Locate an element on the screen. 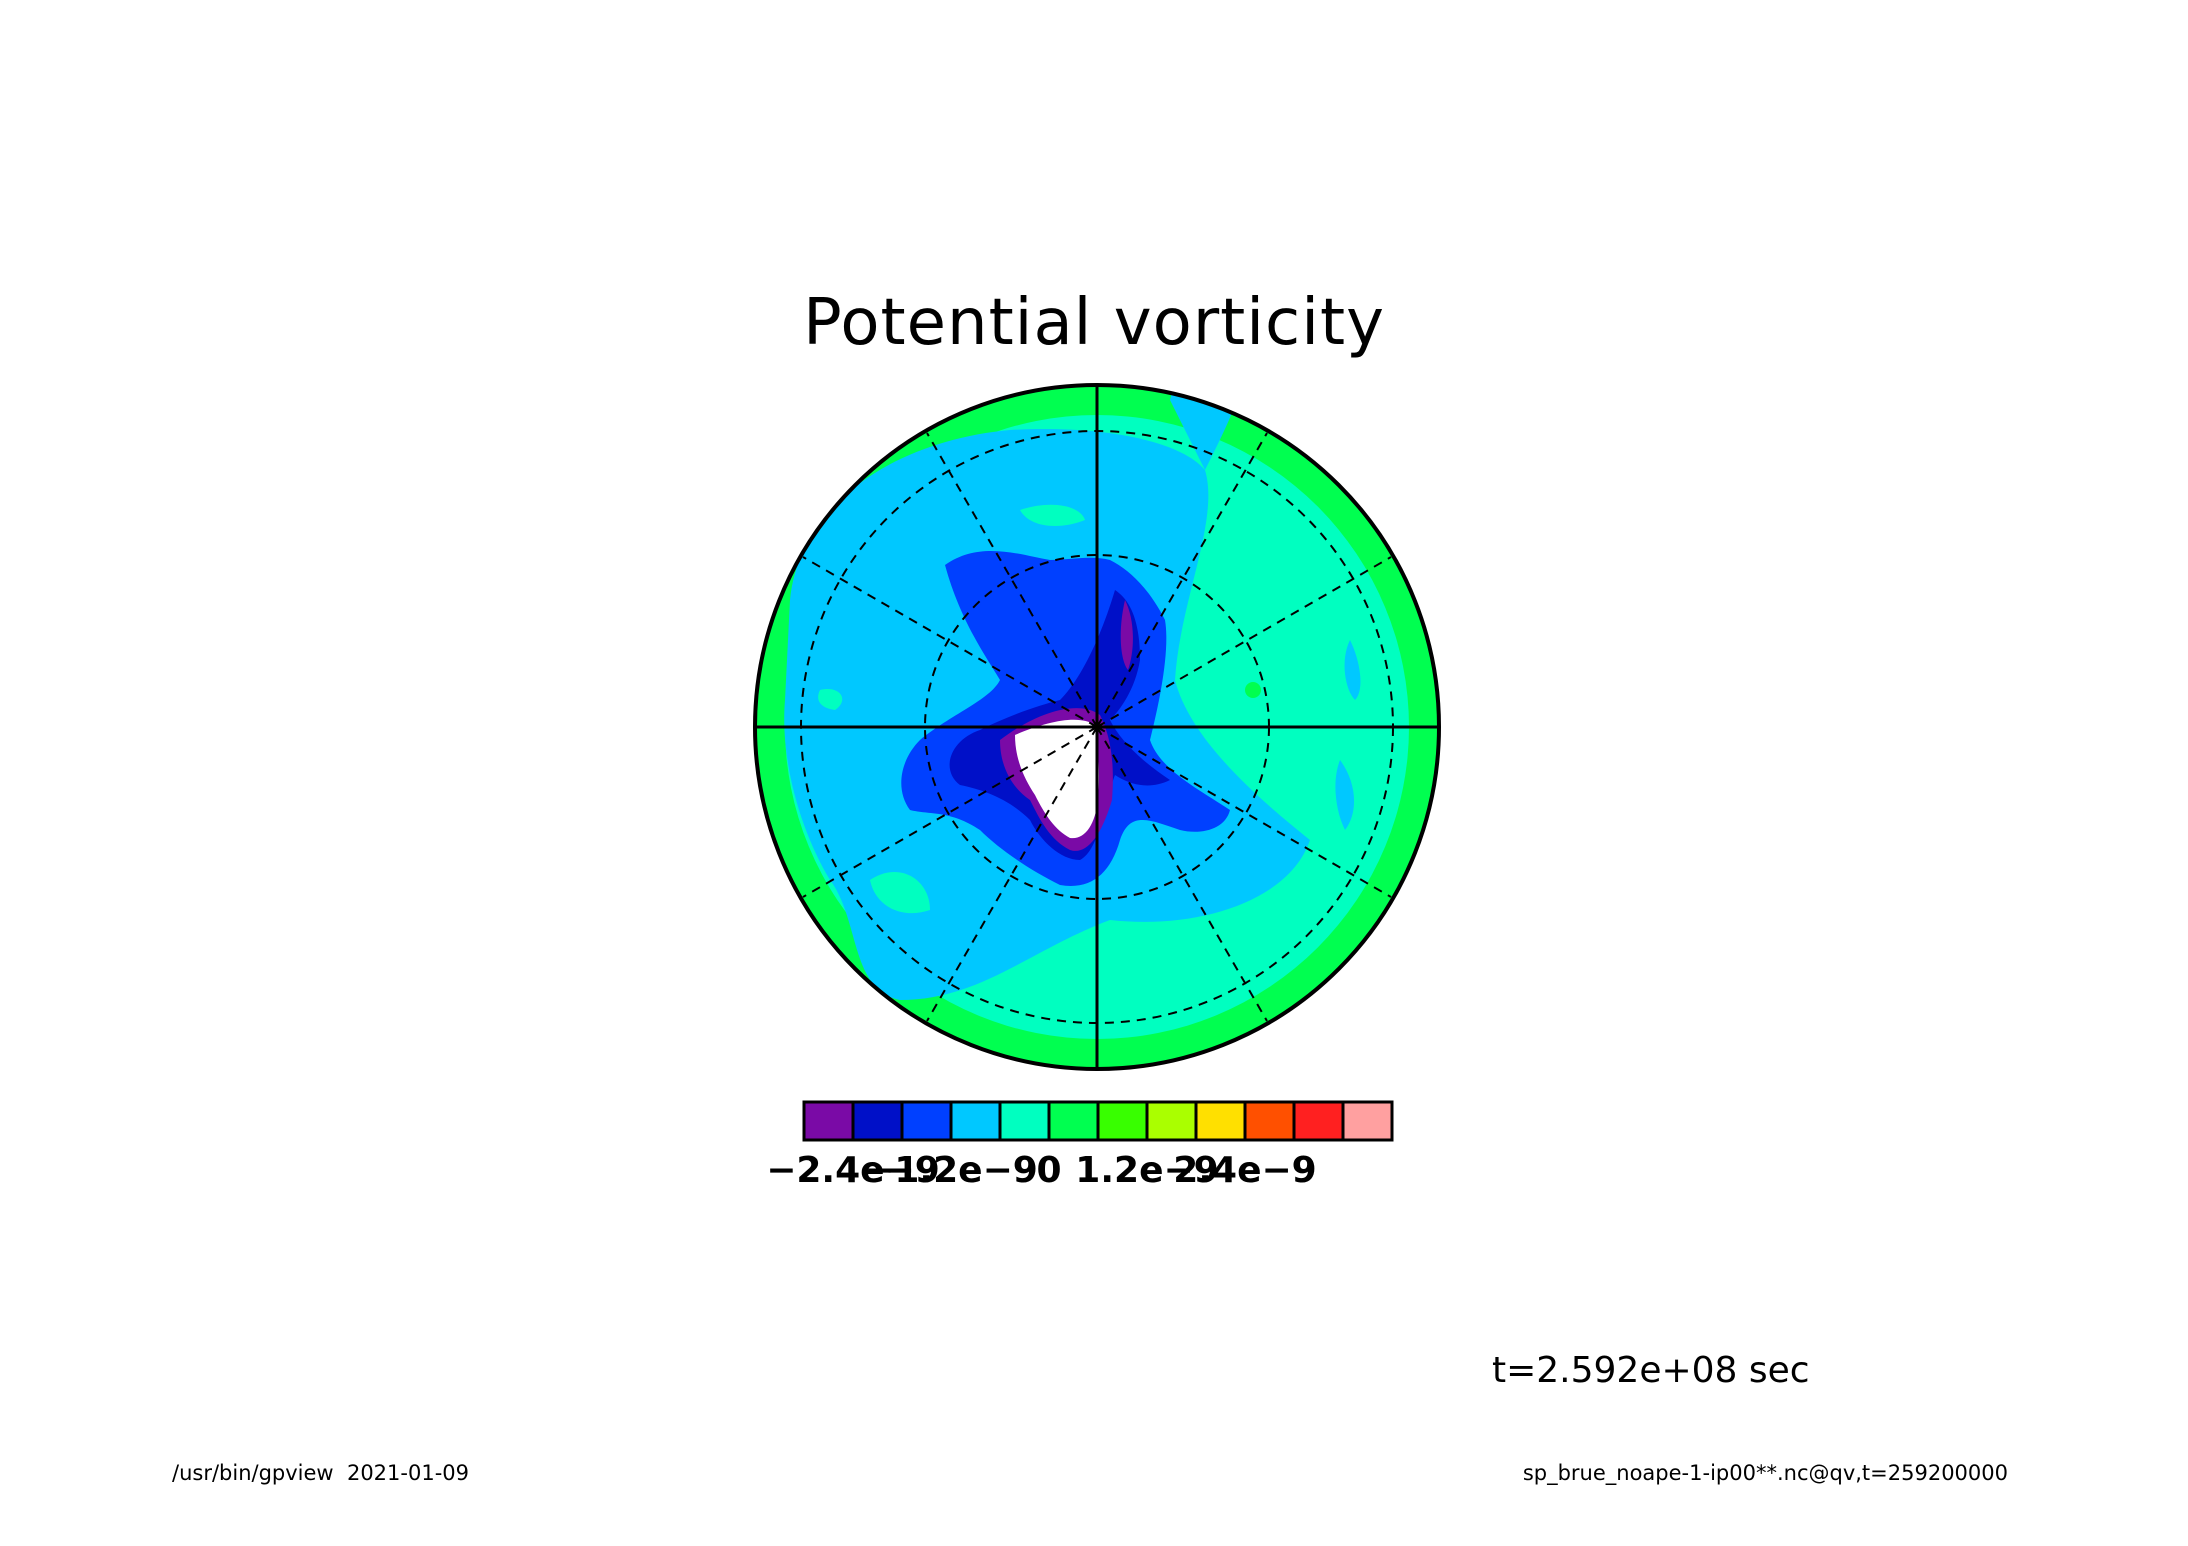  chart-title: Potential vorticity is located at coordinates (1094, 323).